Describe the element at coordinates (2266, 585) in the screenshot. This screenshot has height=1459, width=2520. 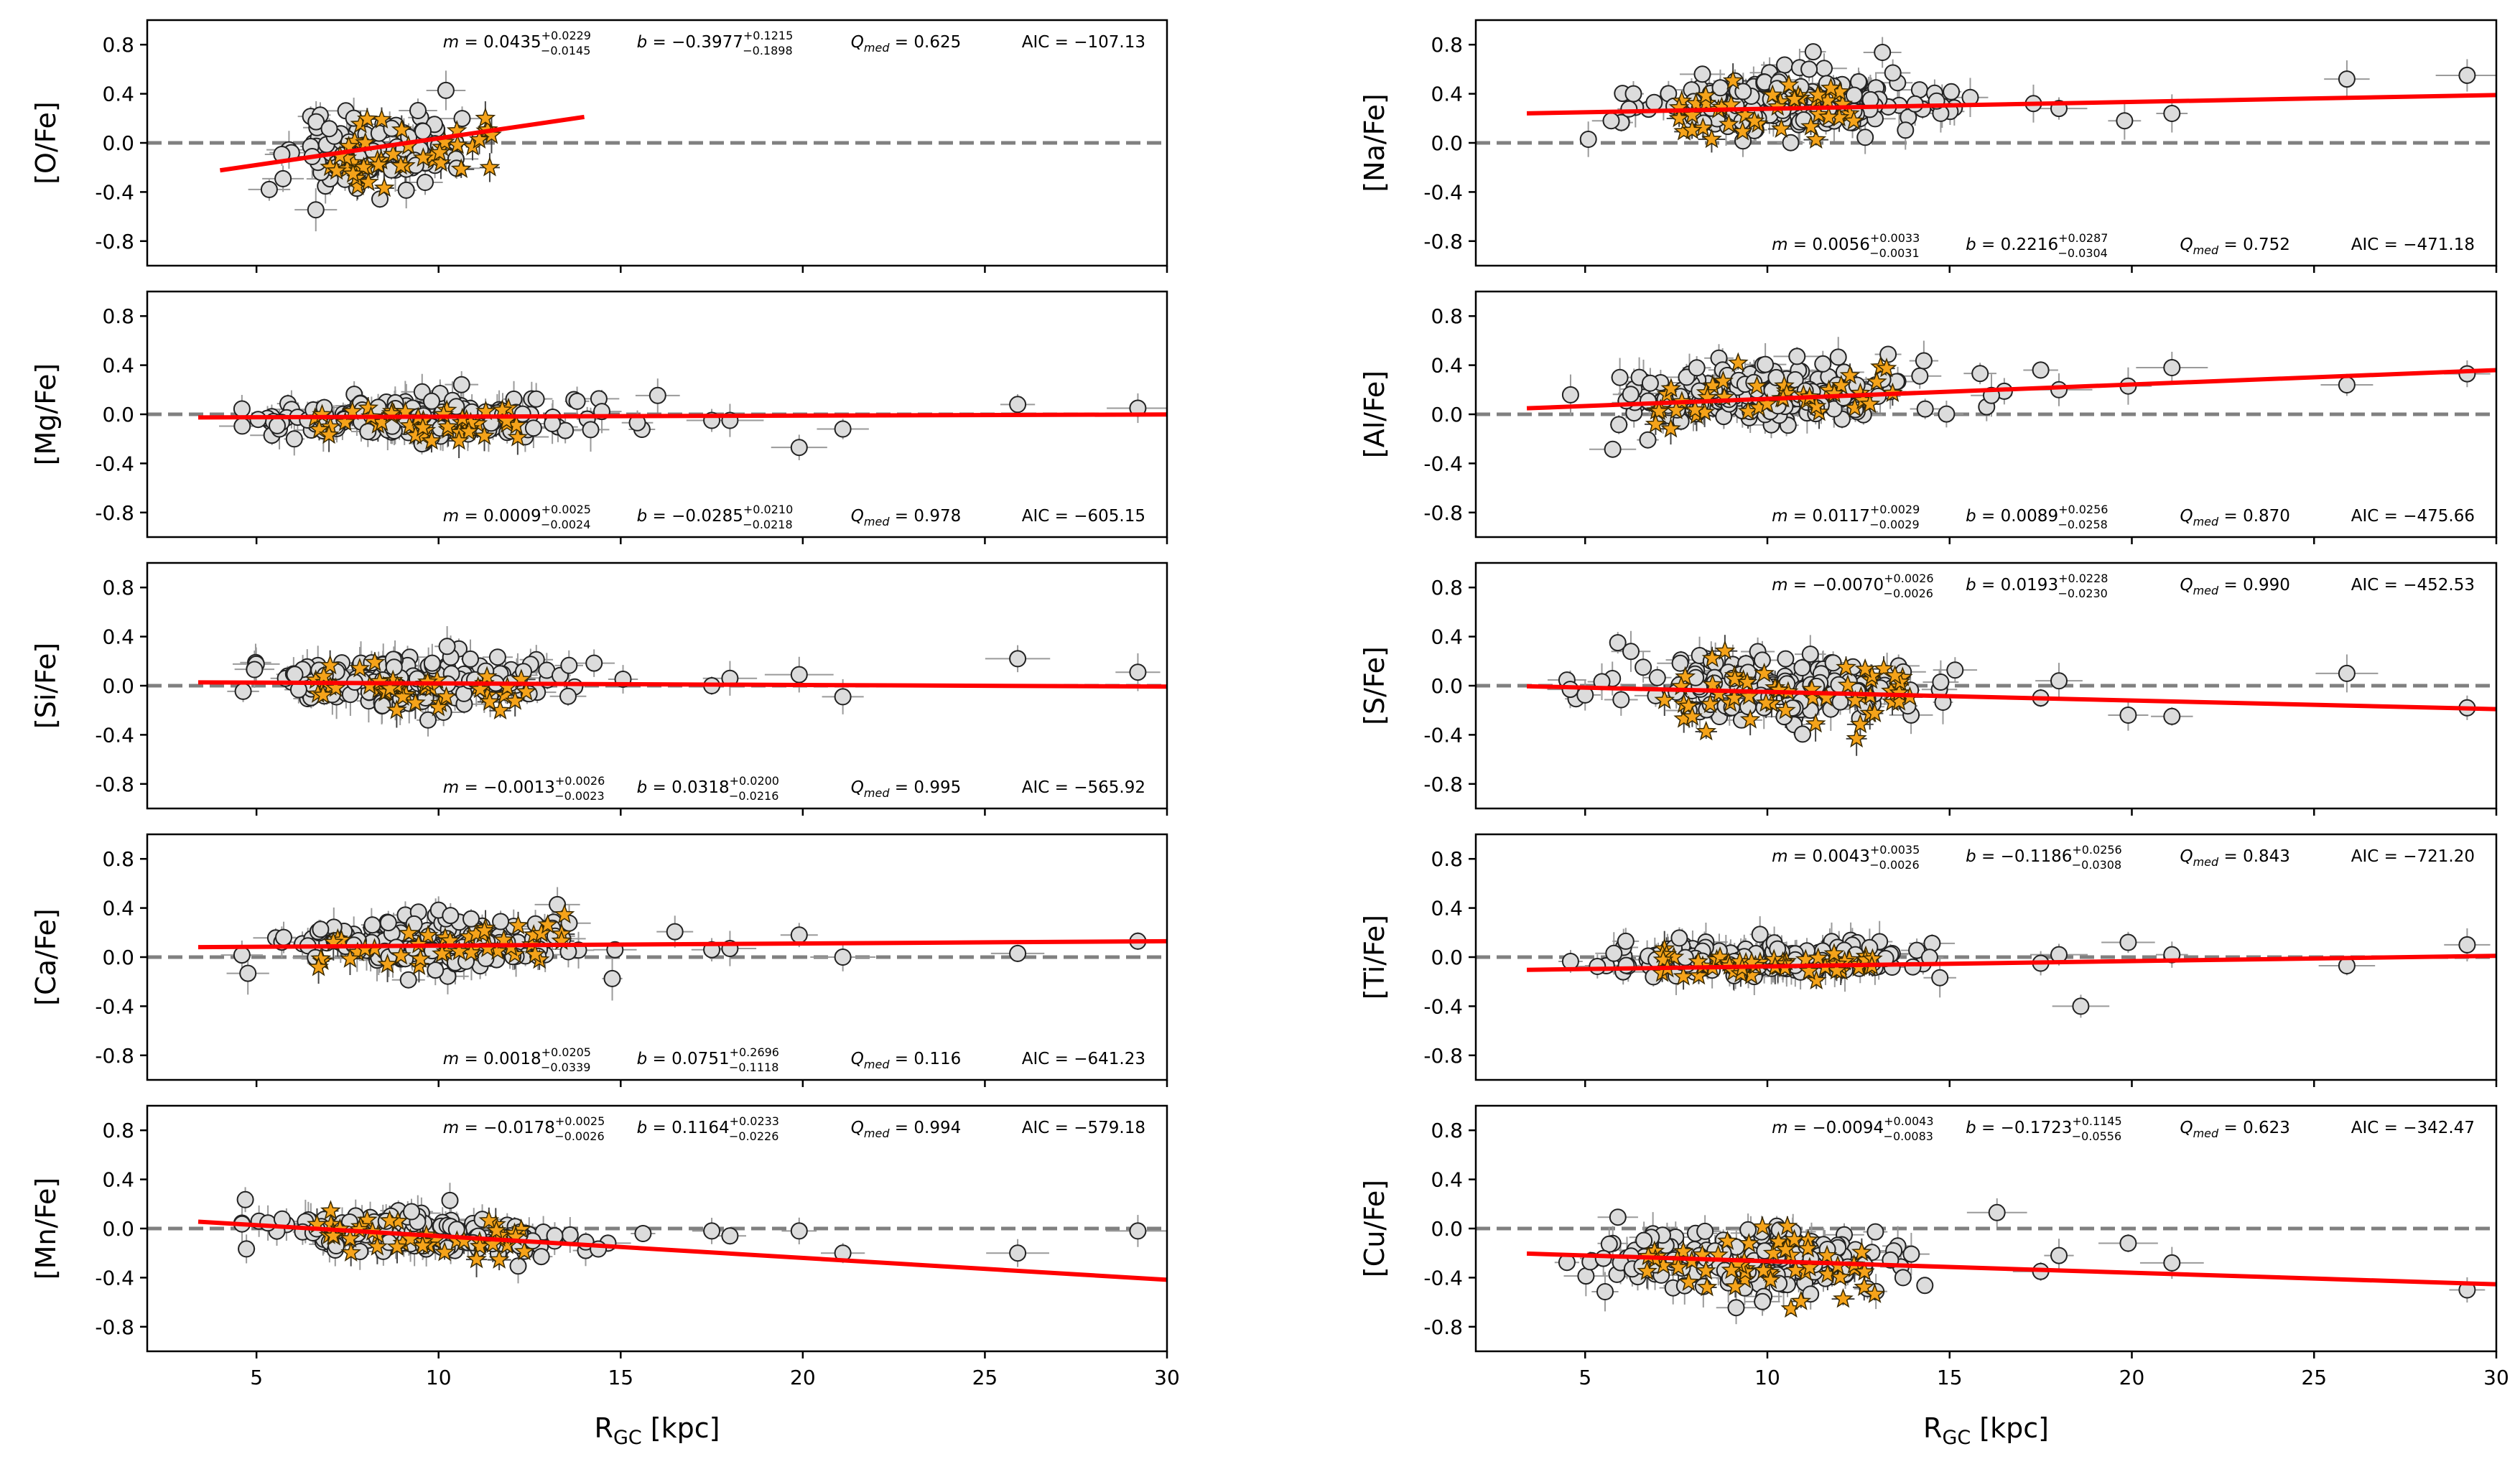
I see `stat-q-value: 0.990` at that location.